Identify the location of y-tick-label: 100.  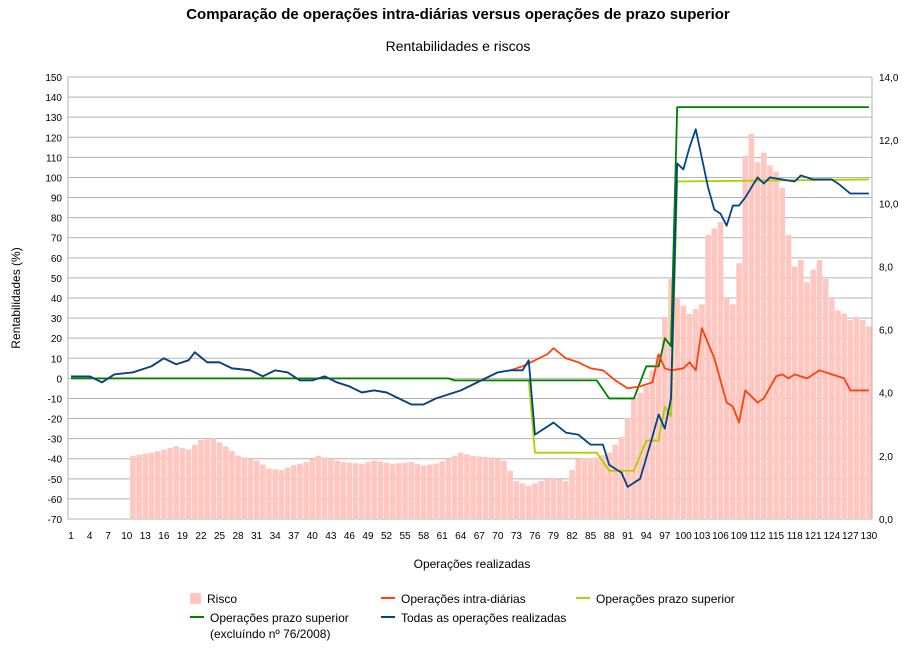
(53, 178).